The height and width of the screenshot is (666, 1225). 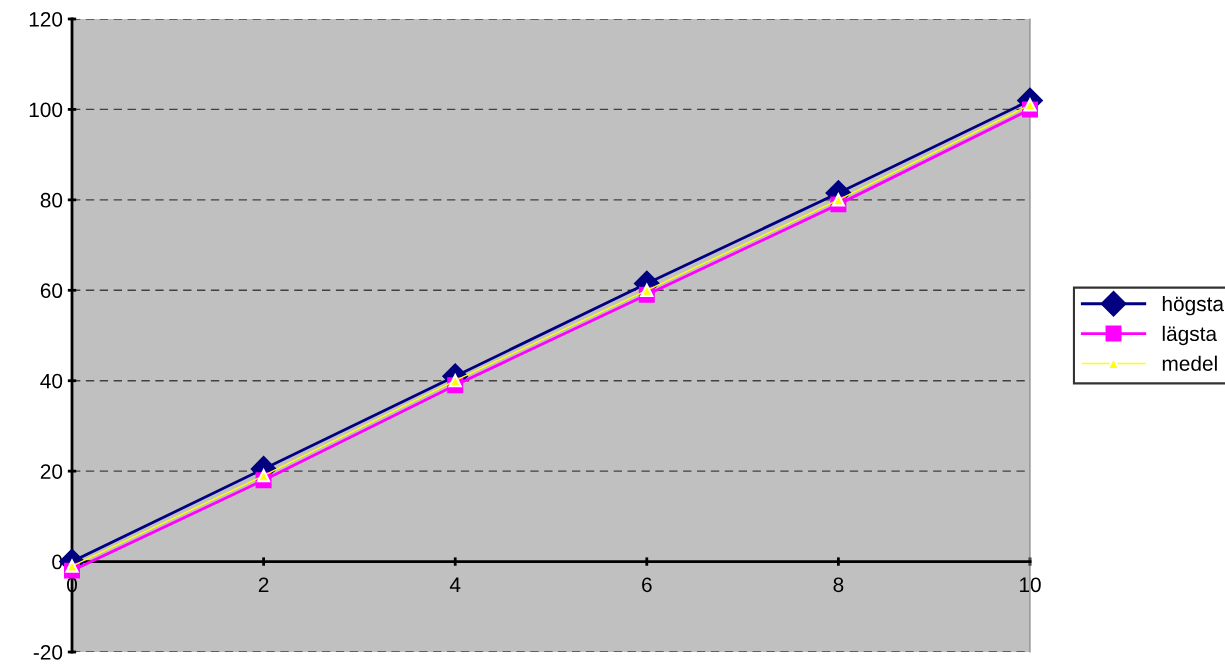 I want to click on y-tick-label: 20, so click(x=51, y=471).